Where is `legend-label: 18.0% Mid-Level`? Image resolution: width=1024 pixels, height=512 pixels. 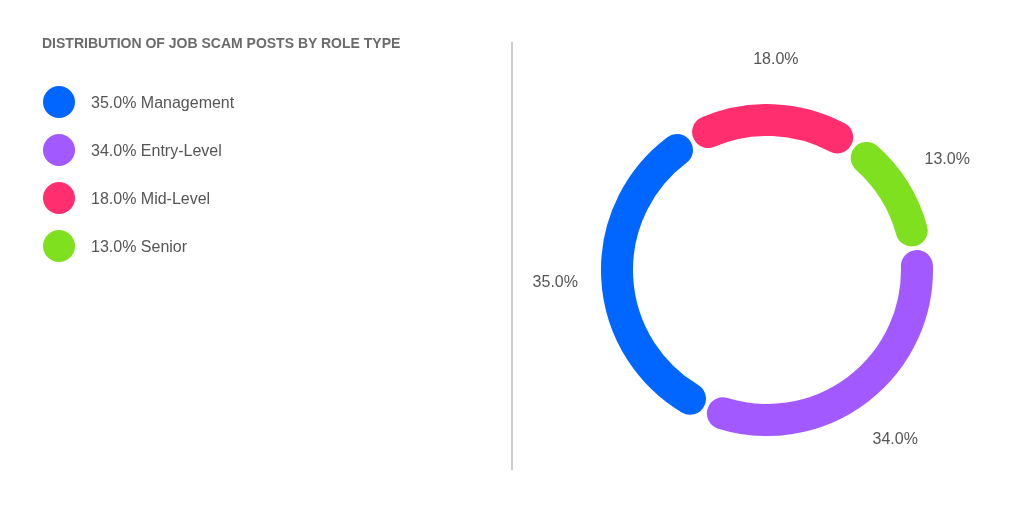
legend-label: 18.0% Mid-Level is located at coordinates (151, 198).